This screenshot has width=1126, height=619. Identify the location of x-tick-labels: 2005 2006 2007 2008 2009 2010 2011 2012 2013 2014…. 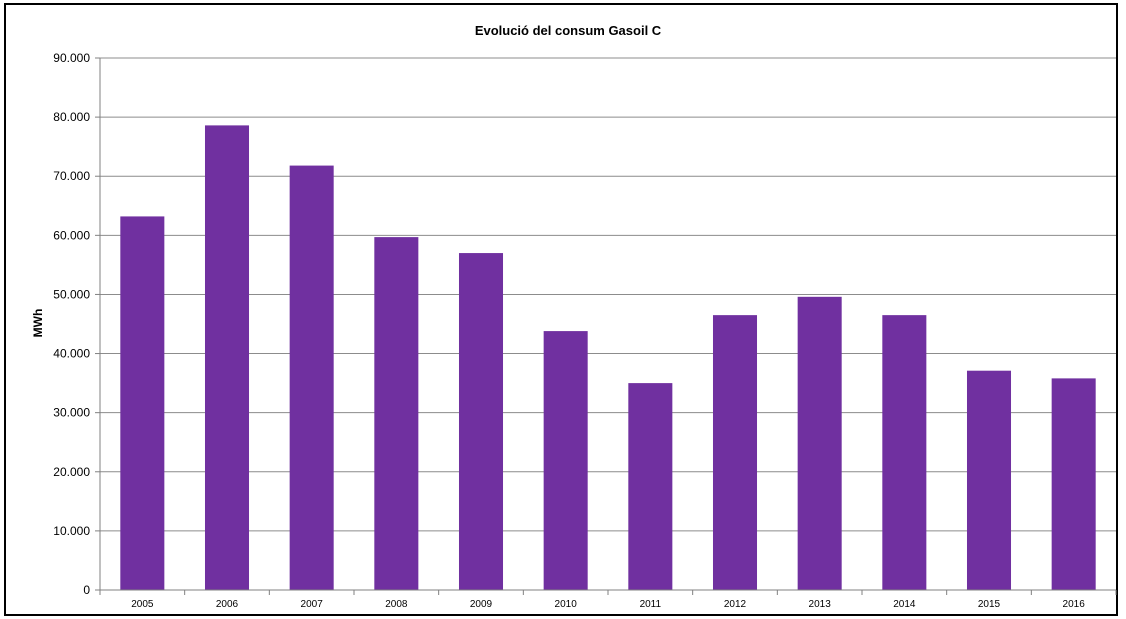
(608, 604).